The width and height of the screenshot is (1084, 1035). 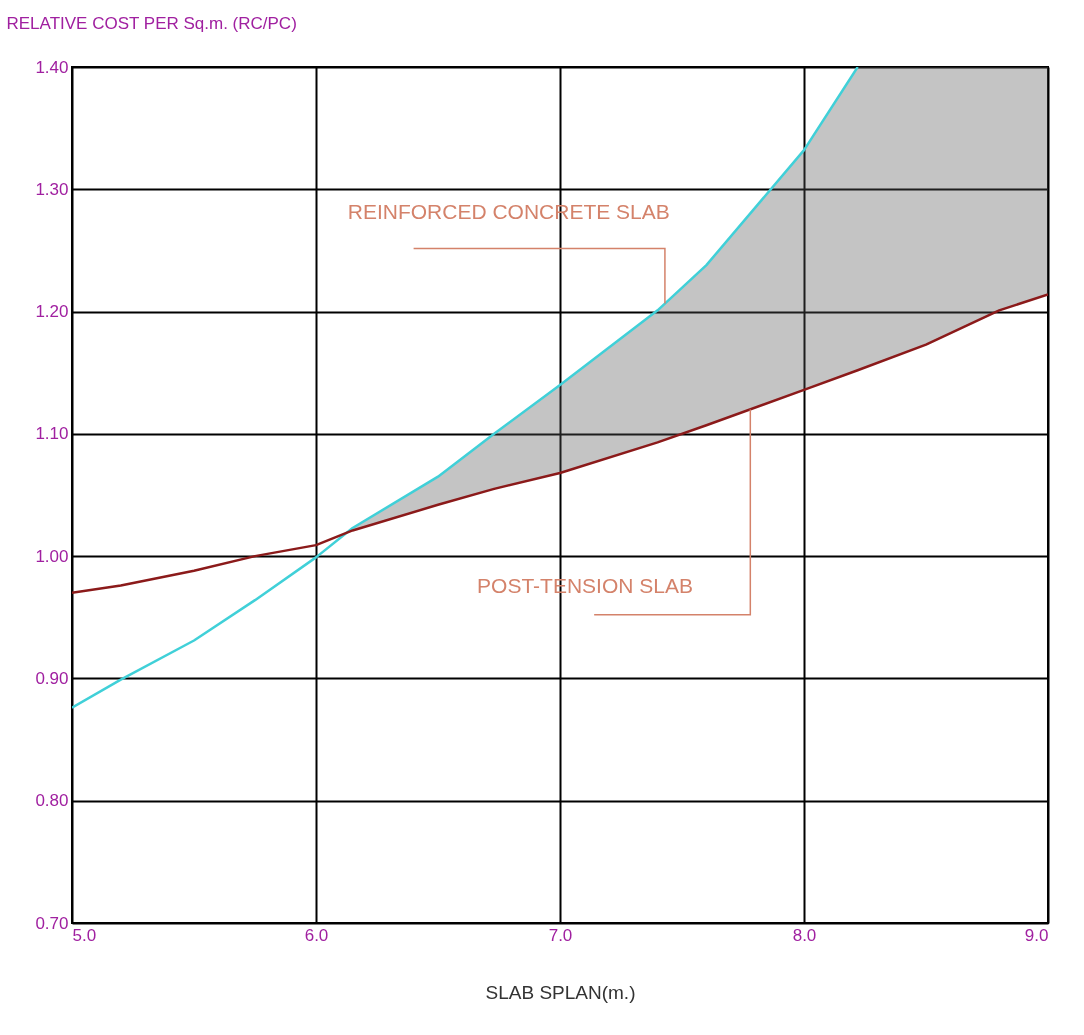 What do you see at coordinates (84, 935) in the screenshot?
I see `x-tick-label: 5.0` at bounding box center [84, 935].